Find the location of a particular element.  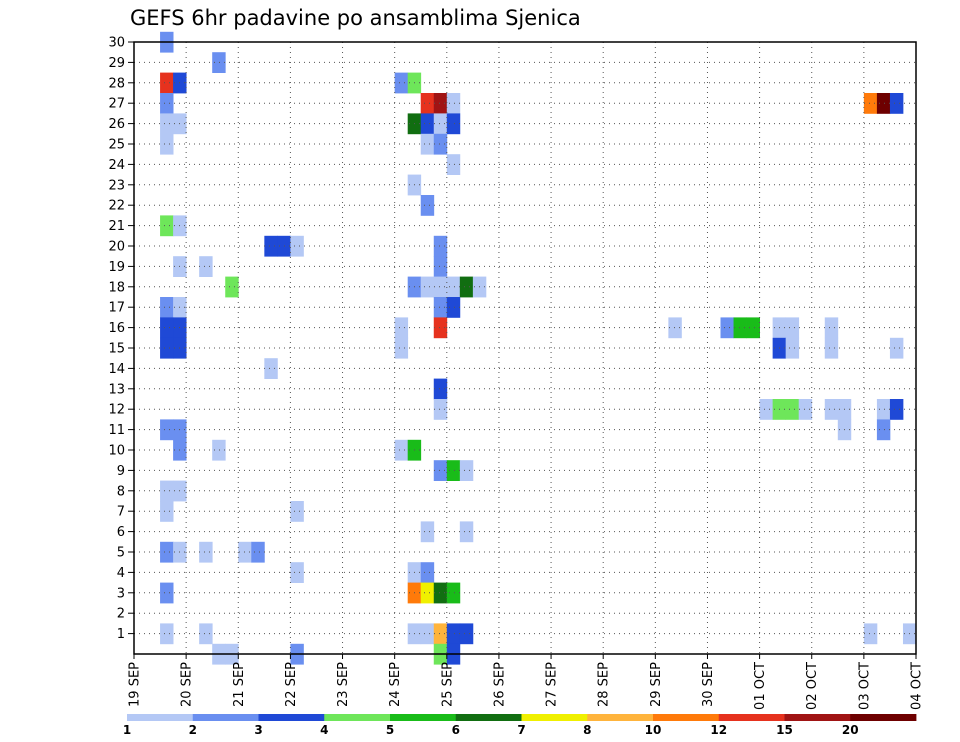

y-tick-label: 19 is located at coordinates (116, 267).